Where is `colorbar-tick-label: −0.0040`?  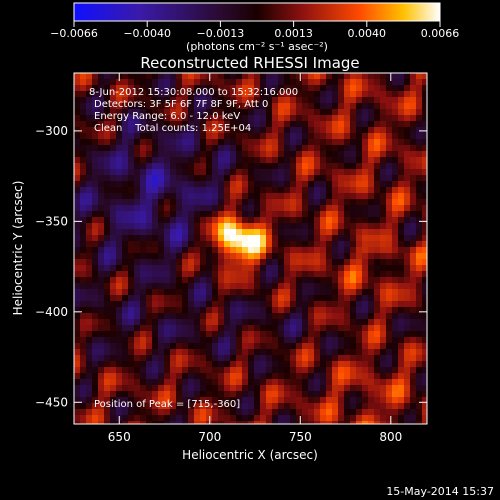 colorbar-tick-label: −0.0040 is located at coordinates (147, 33).